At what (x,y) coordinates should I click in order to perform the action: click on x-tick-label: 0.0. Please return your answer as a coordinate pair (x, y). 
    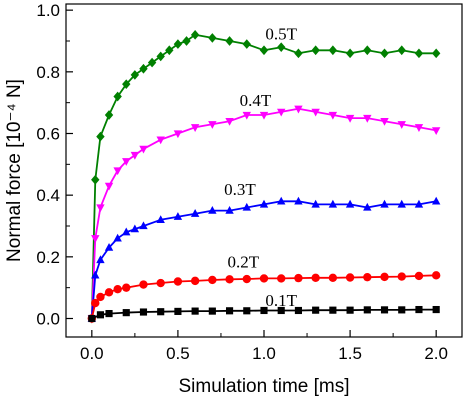
    Looking at the image, I should click on (92, 353).